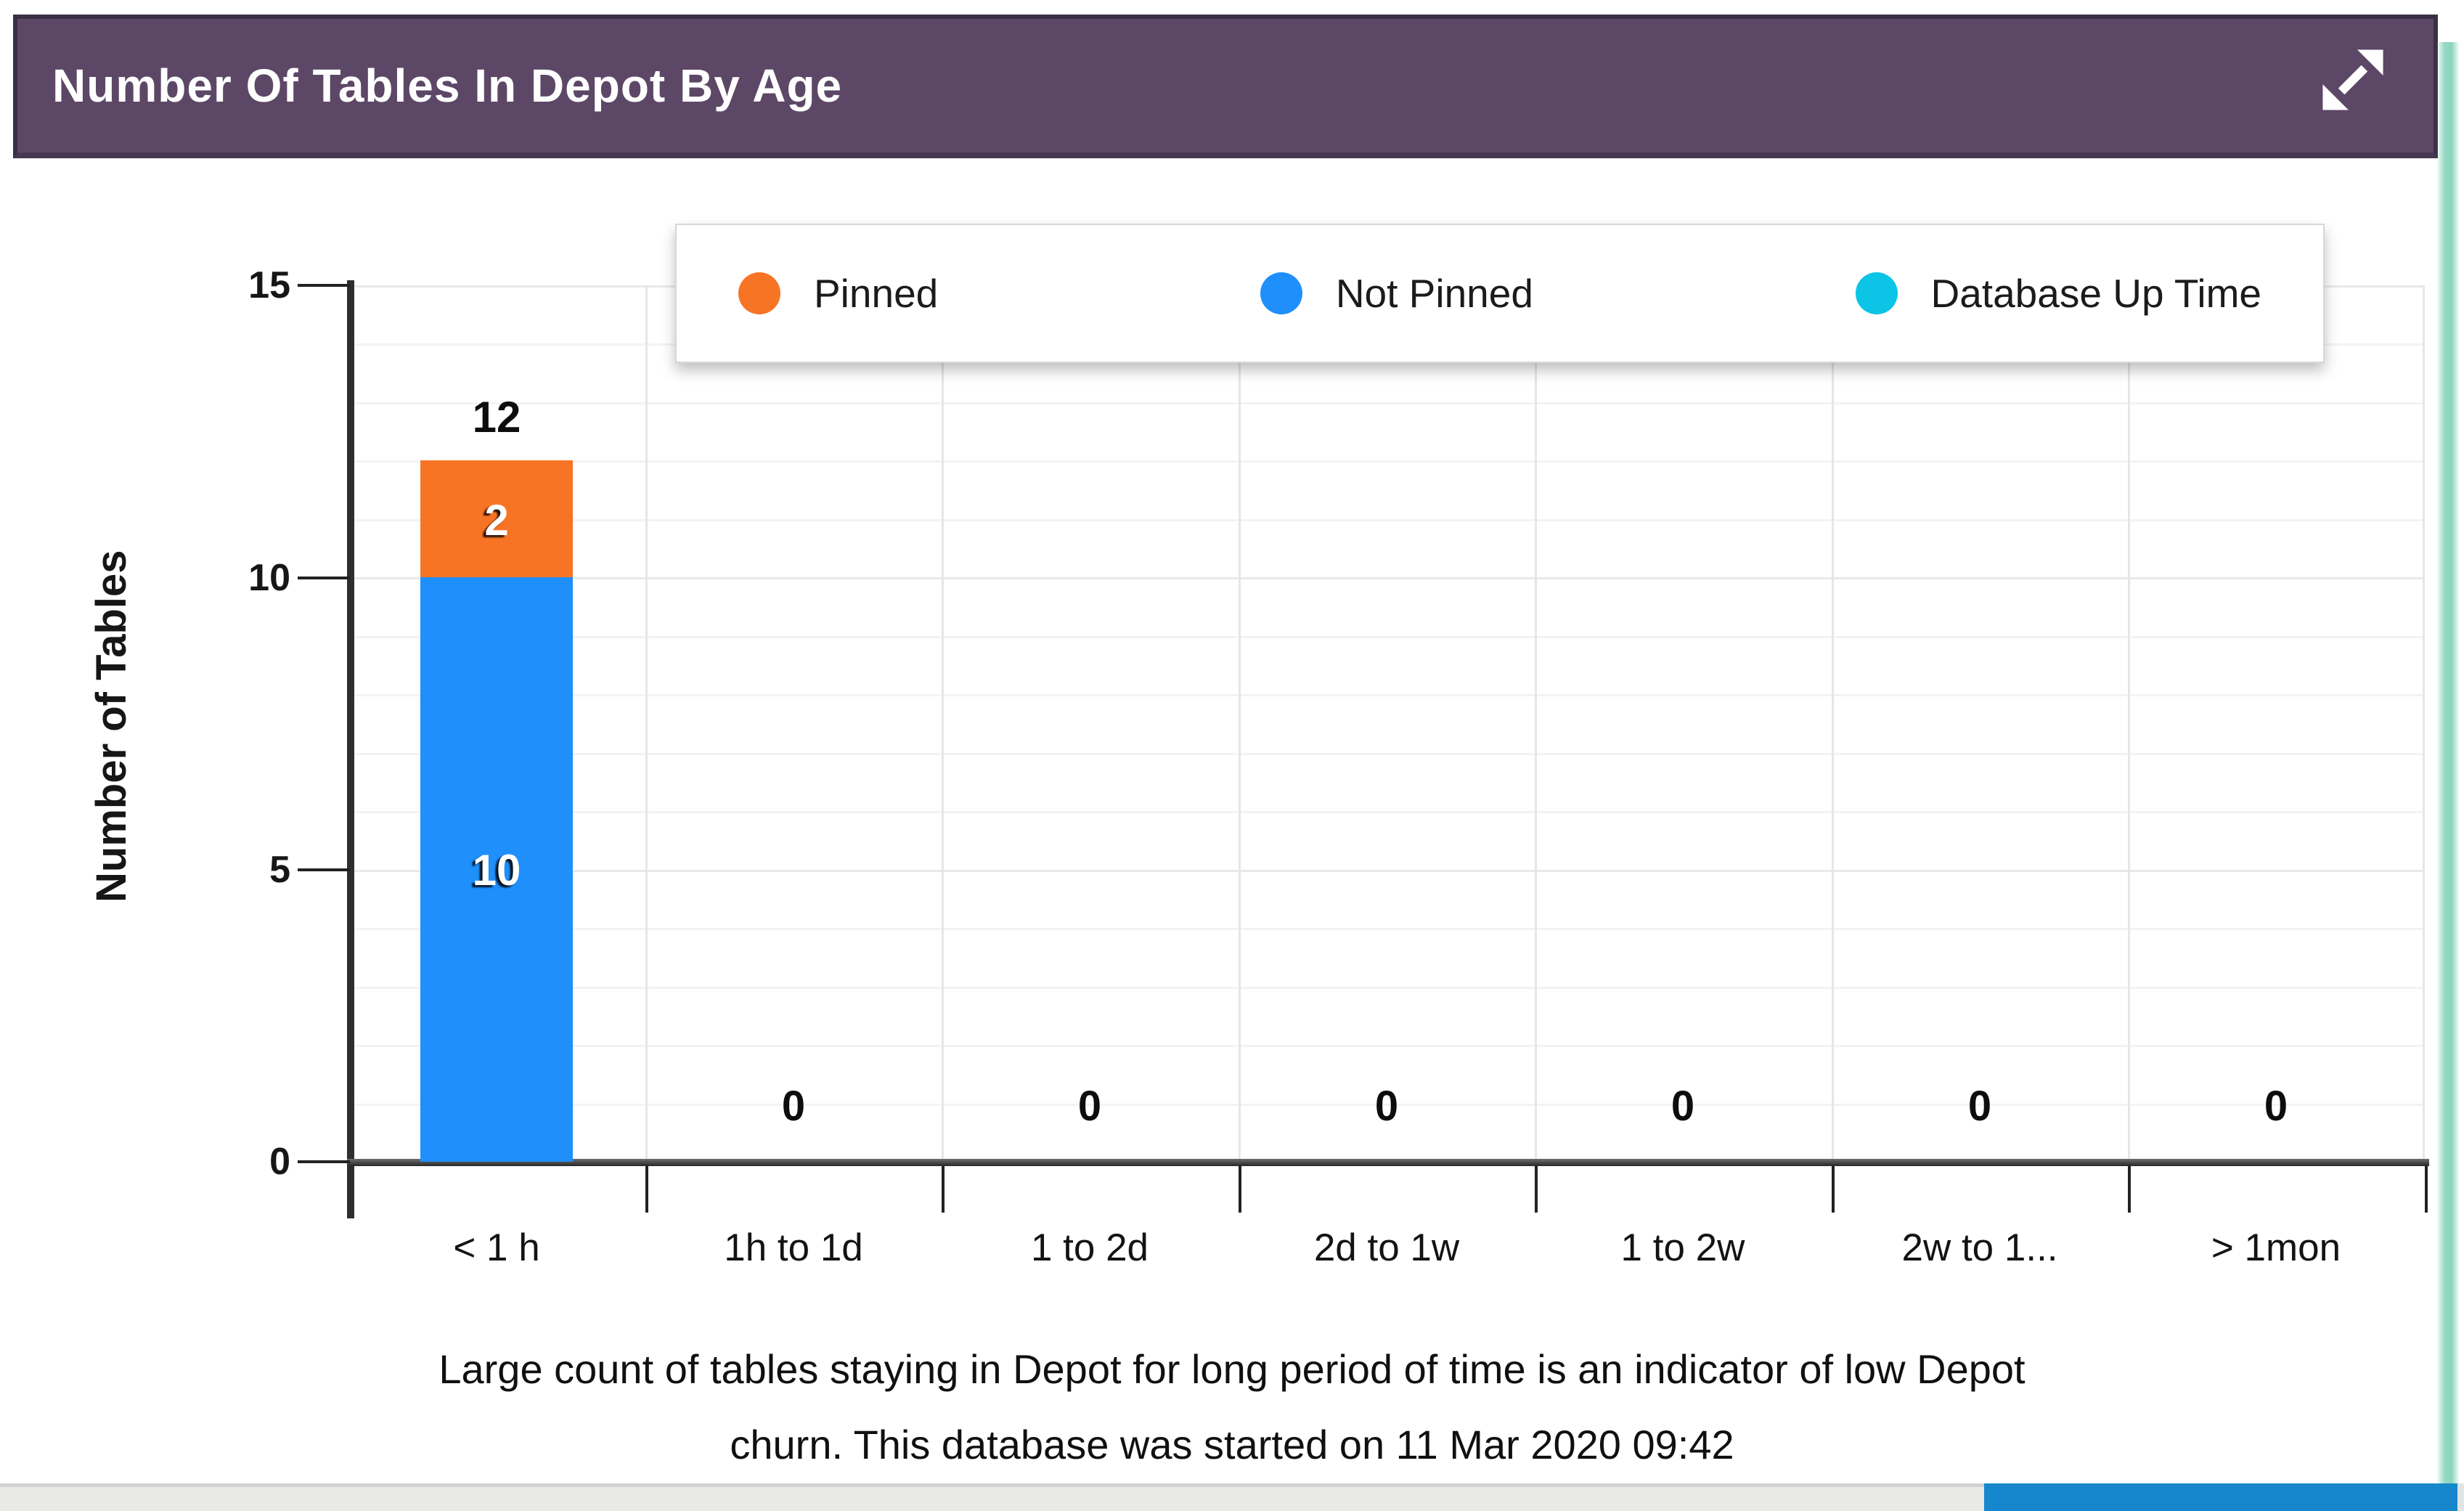 This screenshot has height=1511, width=2464. I want to click on panel-header: Number Of Tables In Depot By Age, so click(1225, 86).